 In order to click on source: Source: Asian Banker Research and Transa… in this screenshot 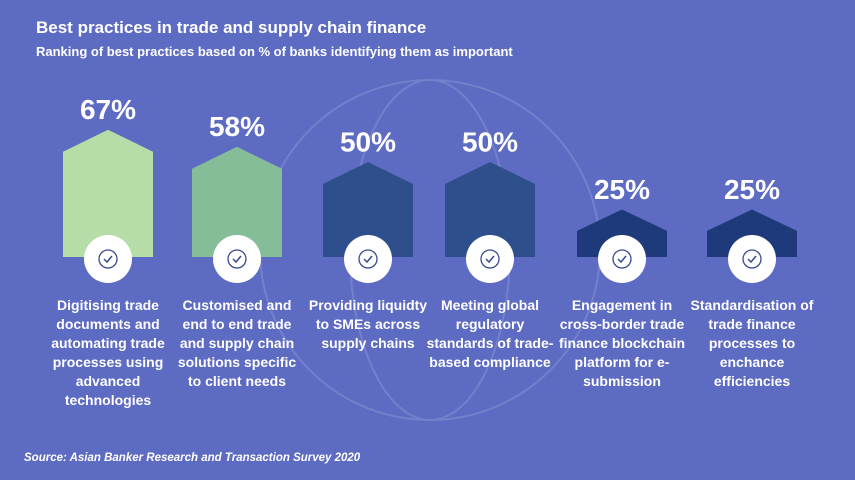, I will do `click(192, 458)`.